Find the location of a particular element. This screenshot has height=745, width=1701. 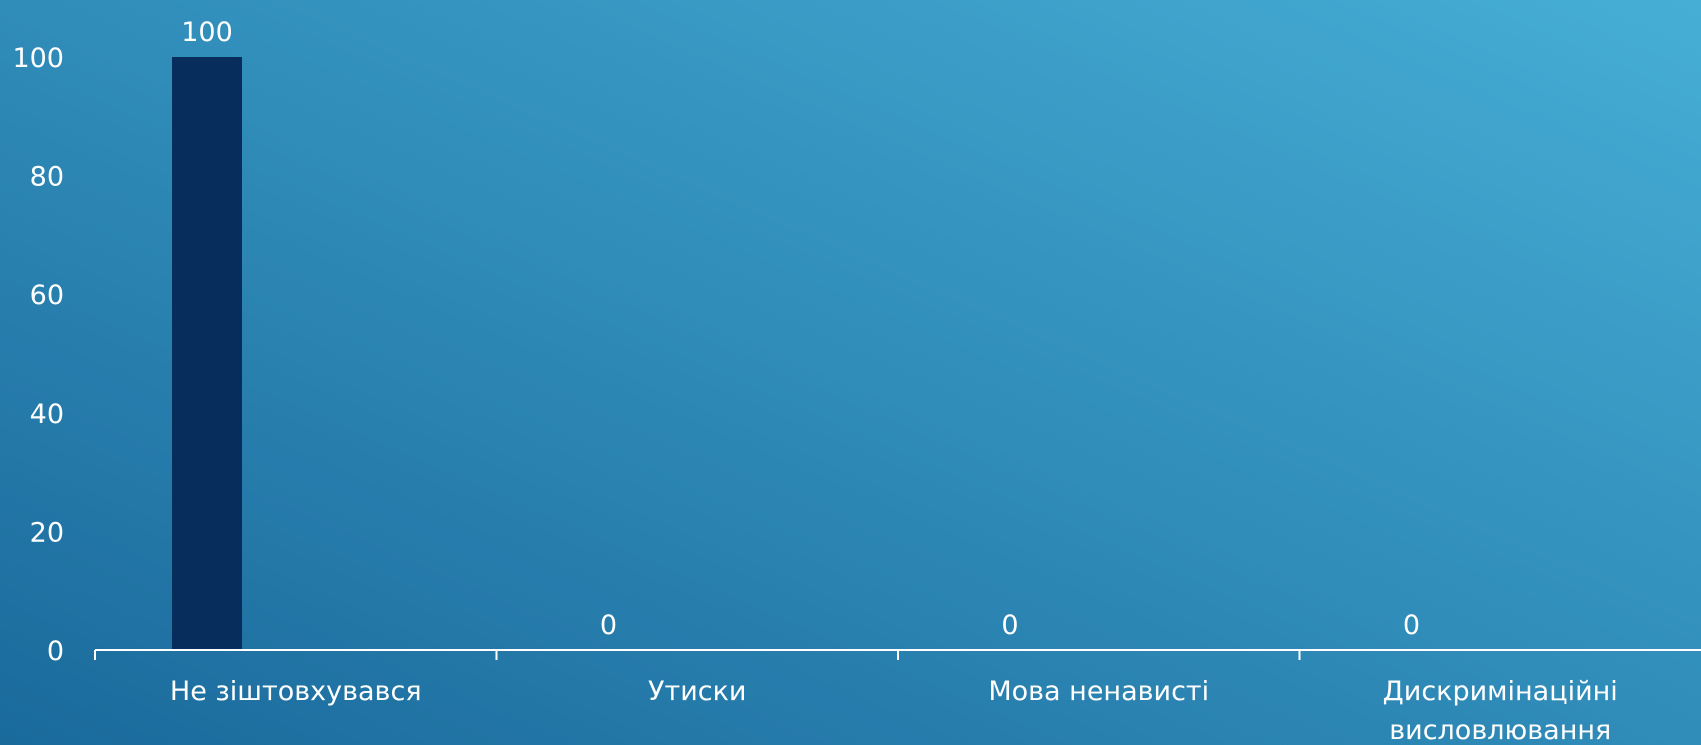

y-tick-label: 40 is located at coordinates (47, 414).